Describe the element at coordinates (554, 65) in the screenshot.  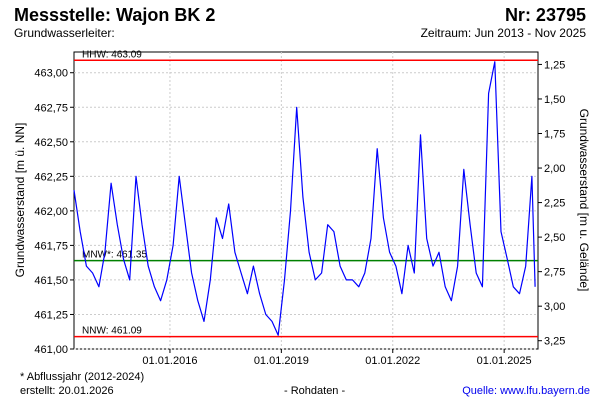
I see `y-tick-label-right: 1,25` at that location.